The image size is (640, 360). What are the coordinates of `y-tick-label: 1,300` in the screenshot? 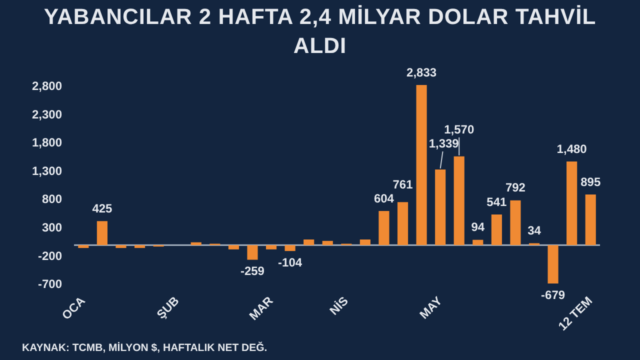 It's located at (47, 171).